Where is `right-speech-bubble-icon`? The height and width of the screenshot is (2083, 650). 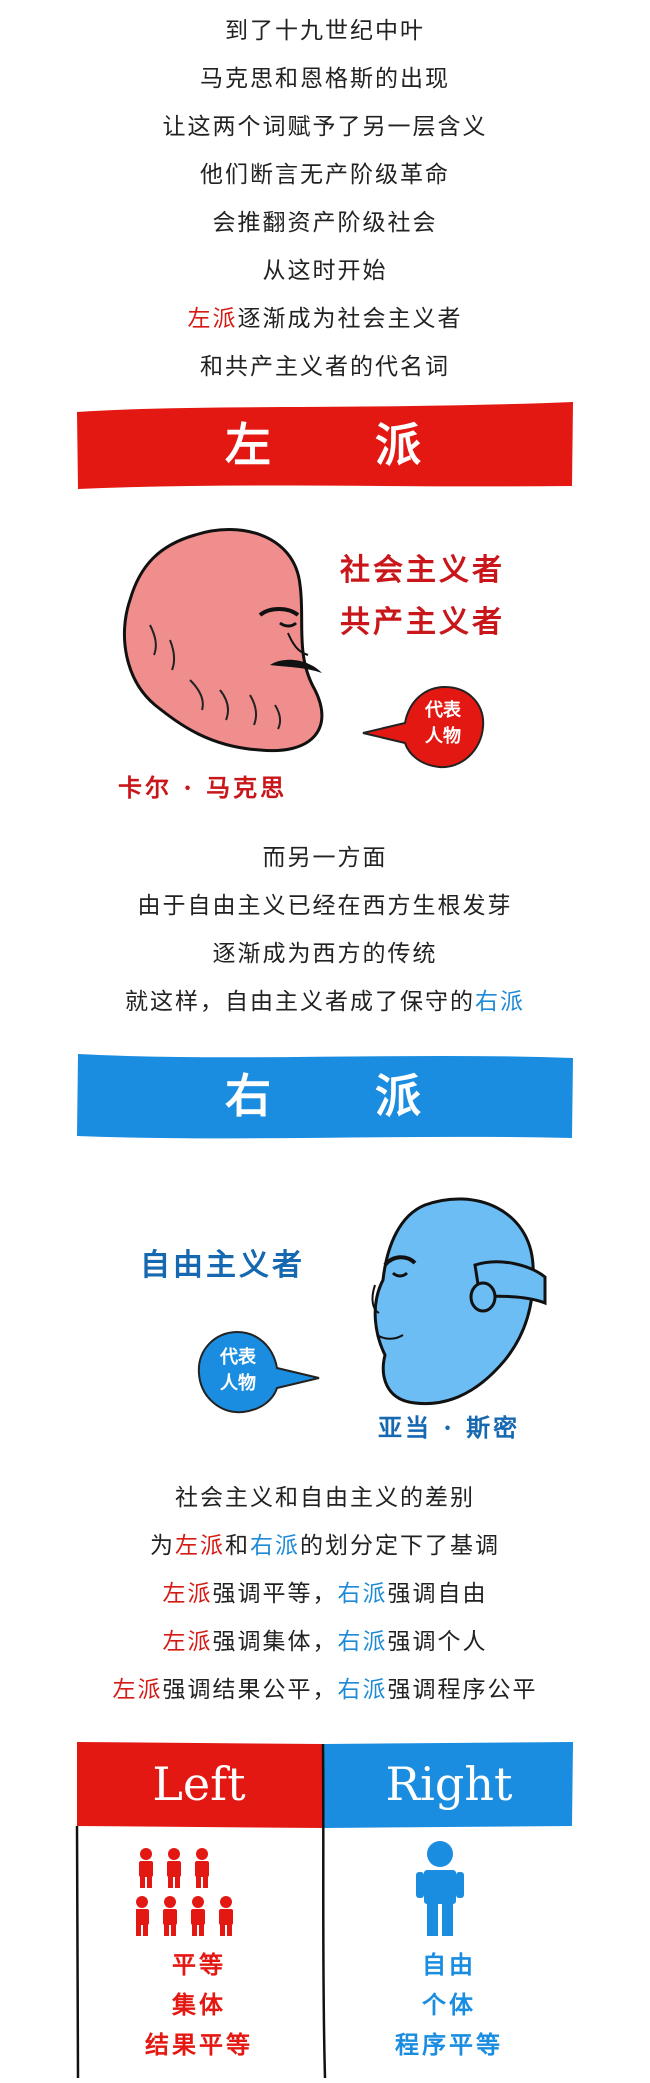
right-speech-bubble-icon is located at coordinates (258, 1372).